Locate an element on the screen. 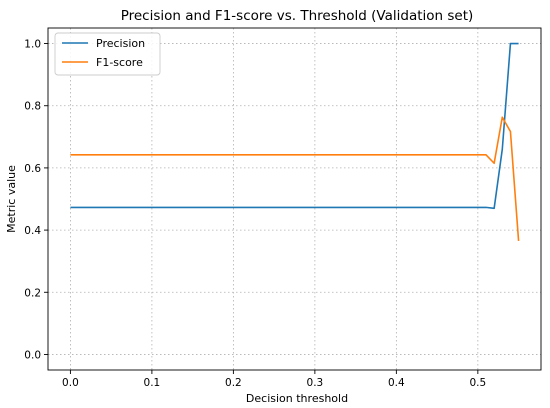 This screenshot has height=408, width=550. x-tick-label: 0.1 is located at coordinates (152, 383).